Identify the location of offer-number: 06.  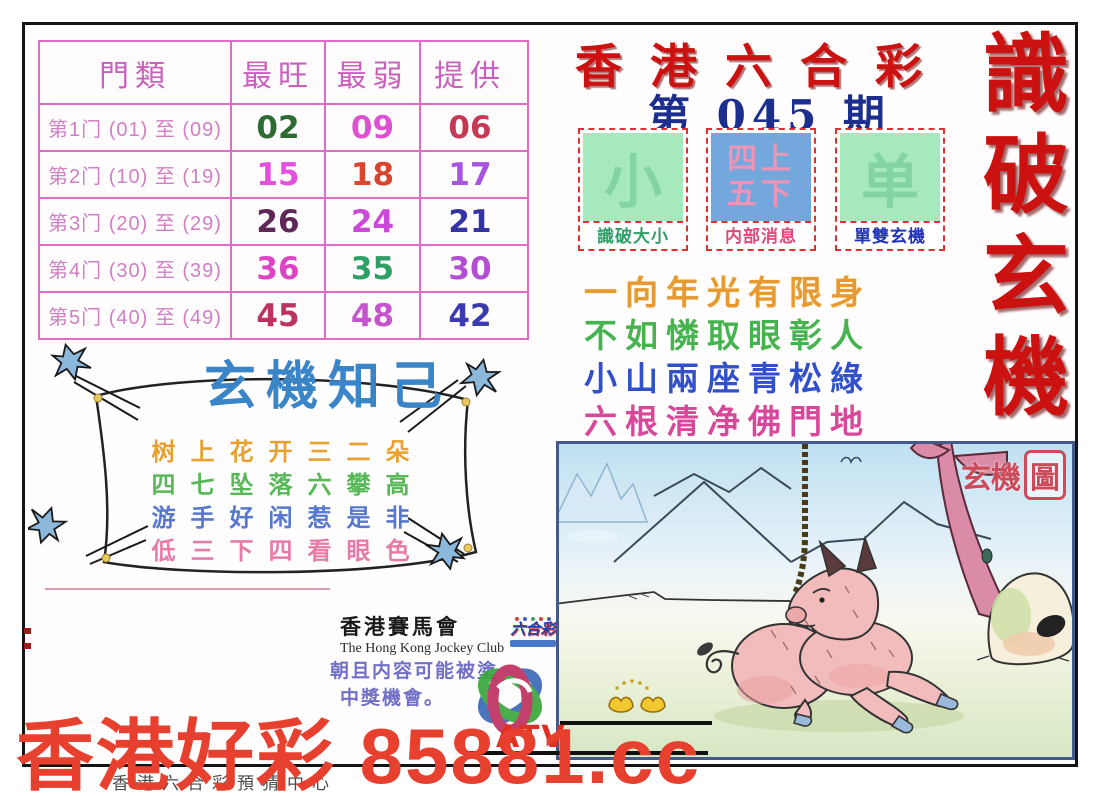
(470, 127).